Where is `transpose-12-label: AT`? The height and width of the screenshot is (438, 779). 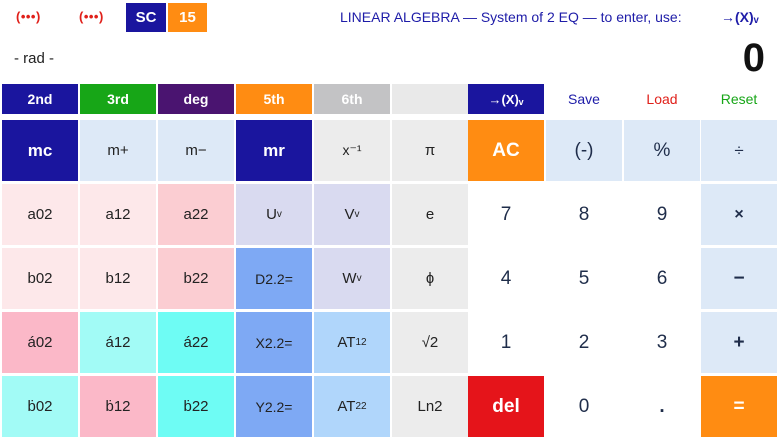
transpose-12-label: AT is located at coordinates (346, 342).